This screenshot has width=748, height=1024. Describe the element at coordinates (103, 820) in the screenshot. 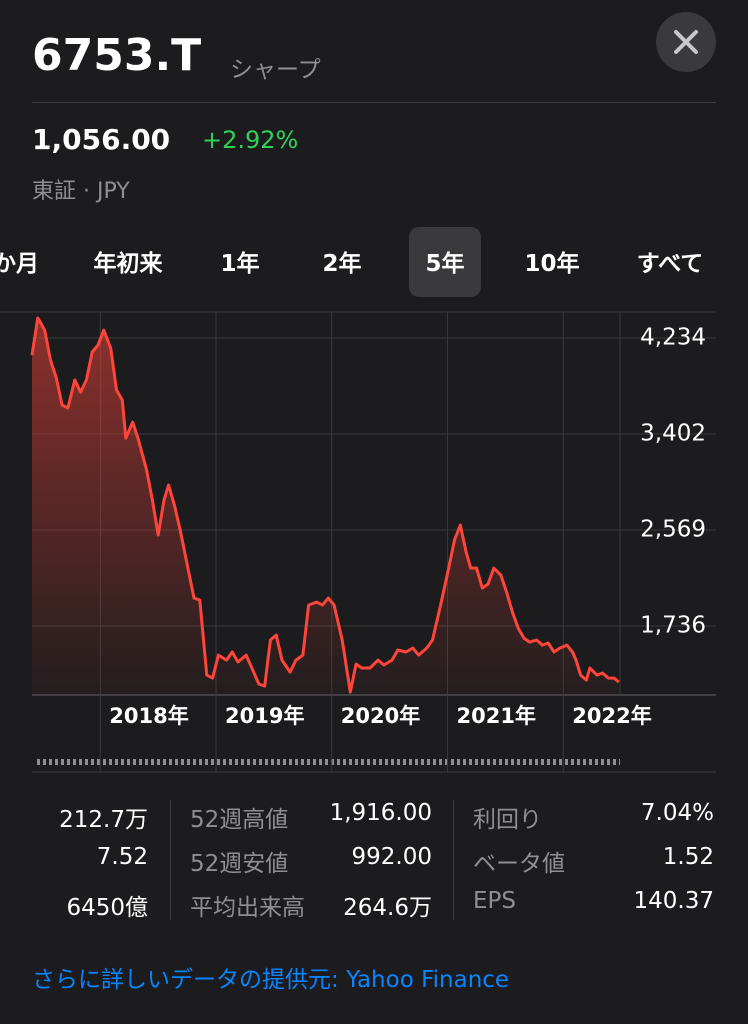

I see `stat-value: 212.7万` at that location.